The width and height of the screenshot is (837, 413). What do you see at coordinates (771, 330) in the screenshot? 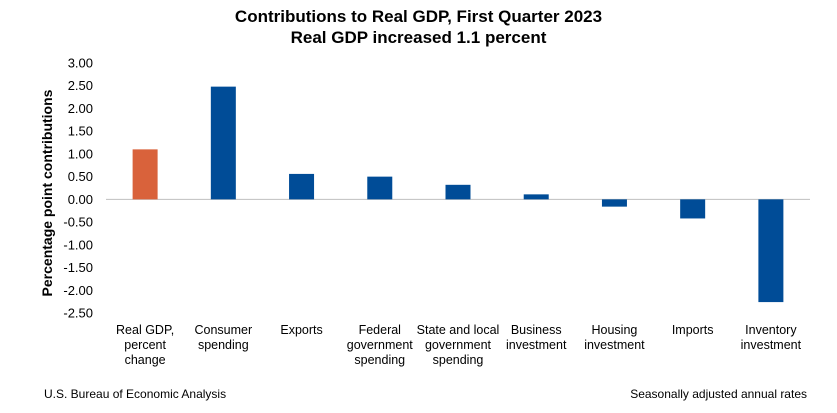
I see `x-category-label-line: Inventory` at bounding box center [771, 330].